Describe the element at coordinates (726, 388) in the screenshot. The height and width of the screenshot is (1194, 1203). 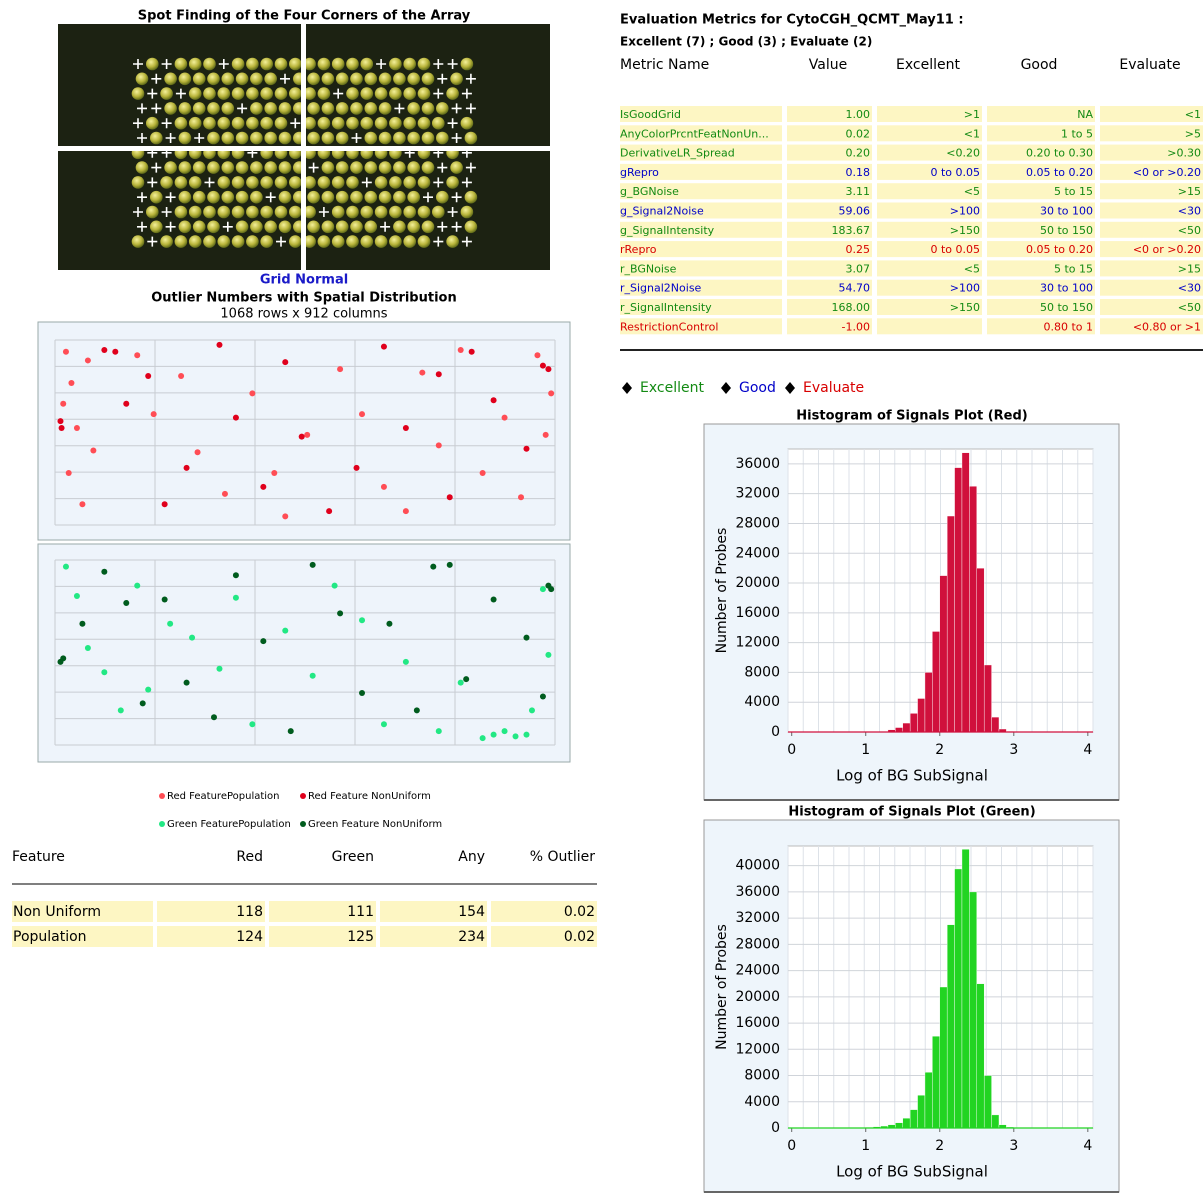
I see `legend-diamond` at that location.